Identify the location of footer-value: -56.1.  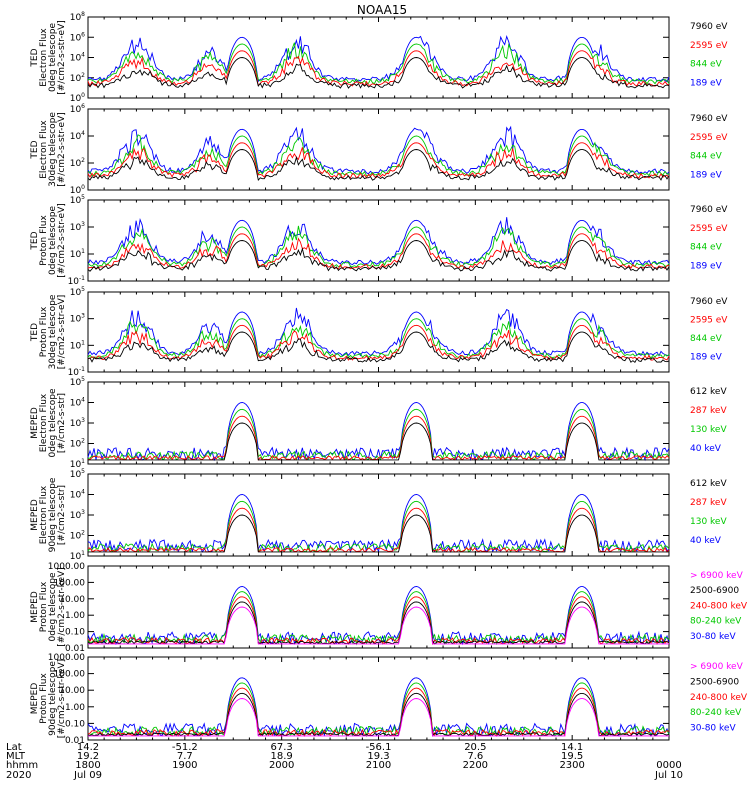
(379, 747).